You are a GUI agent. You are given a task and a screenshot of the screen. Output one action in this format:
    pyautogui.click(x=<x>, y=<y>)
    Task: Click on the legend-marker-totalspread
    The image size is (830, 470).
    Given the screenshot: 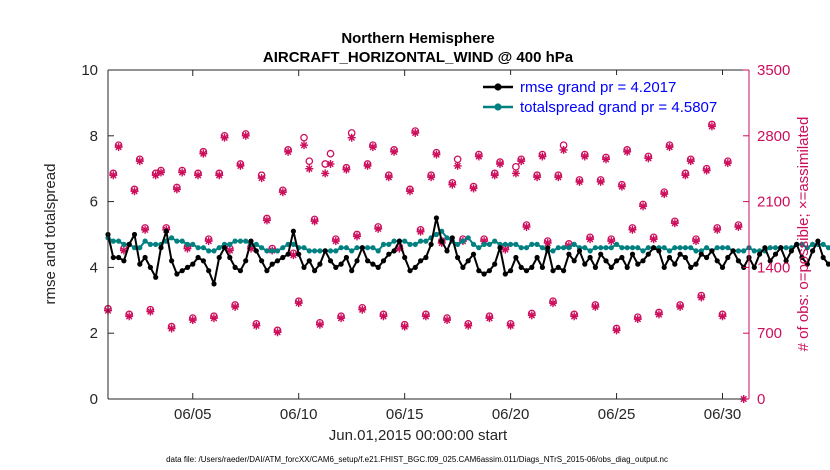 What is the action you would take?
    pyautogui.click(x=498, y=107)
    